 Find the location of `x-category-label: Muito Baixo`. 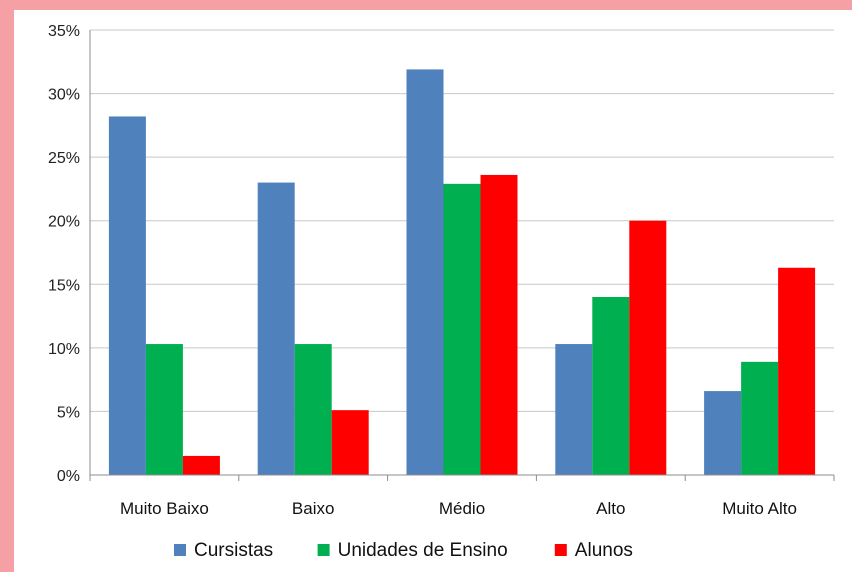

x-category-label: Muito Baixo is located at coordinates (164, 508).